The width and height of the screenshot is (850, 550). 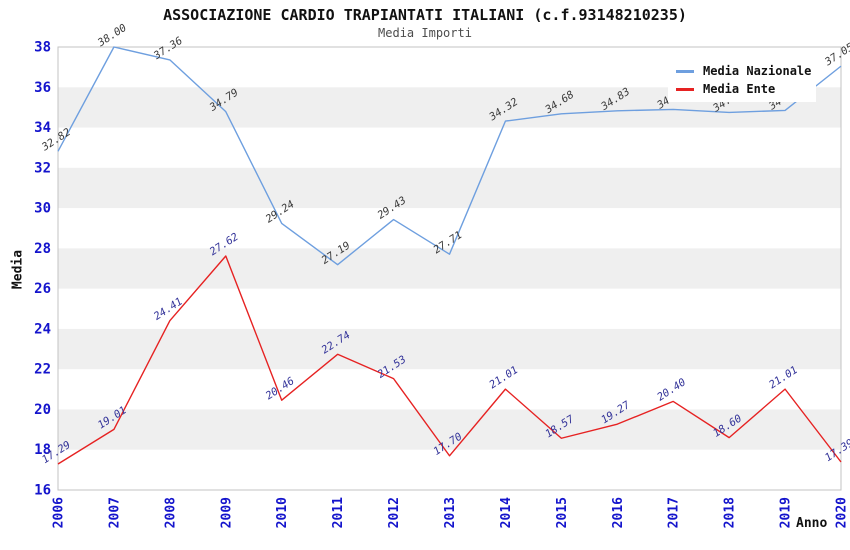 What do you see at coordinates (42, 329) in the screenshot?
I see `y-tick-label: 24` at bounding box center [42, 329].